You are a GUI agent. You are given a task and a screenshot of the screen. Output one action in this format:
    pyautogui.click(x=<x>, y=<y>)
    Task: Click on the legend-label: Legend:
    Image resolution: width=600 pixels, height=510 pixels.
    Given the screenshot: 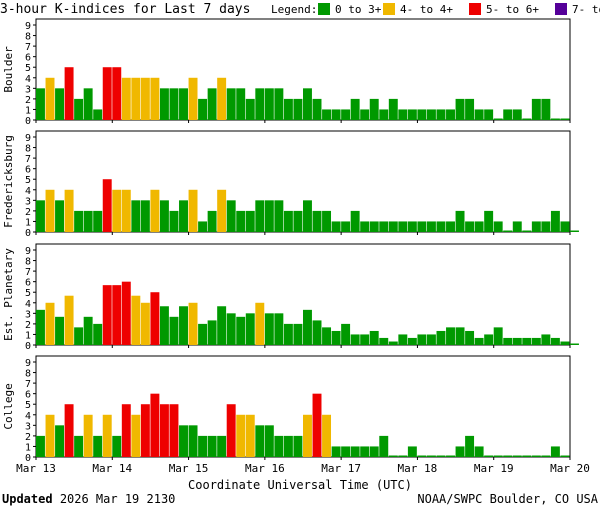 What is the action you would take?
    pyautogui.click(x=294, y=9)
    